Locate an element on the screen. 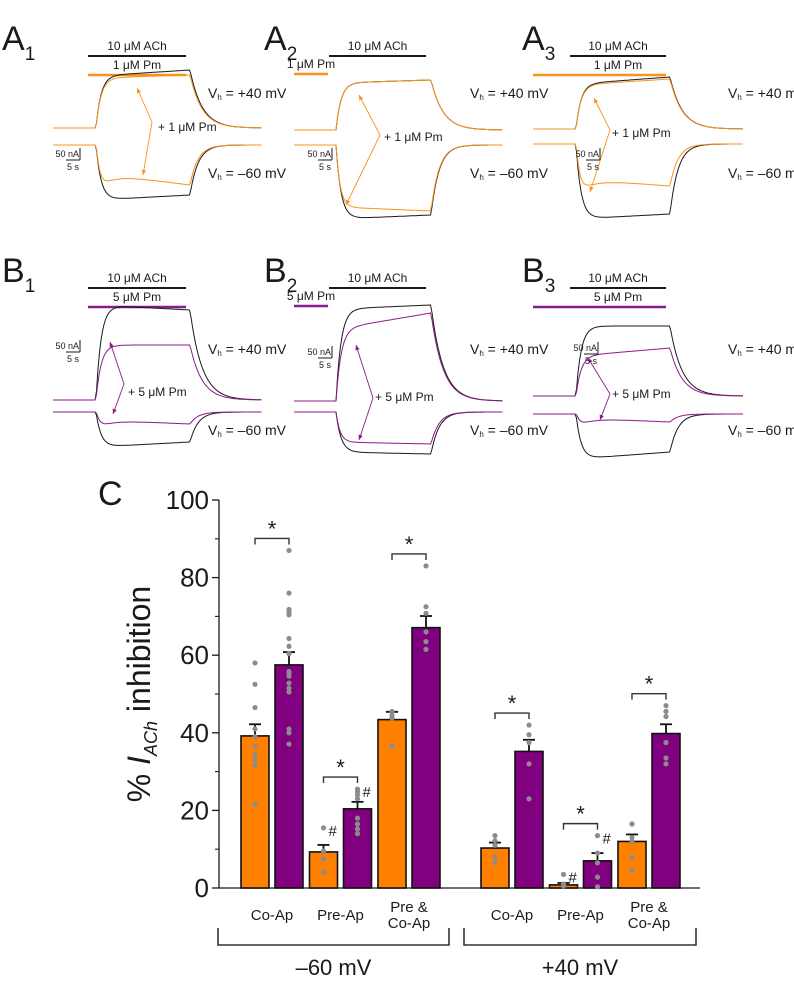 The image size is (794, 988). panel-label: A1 is located at coordinates (18, 42).